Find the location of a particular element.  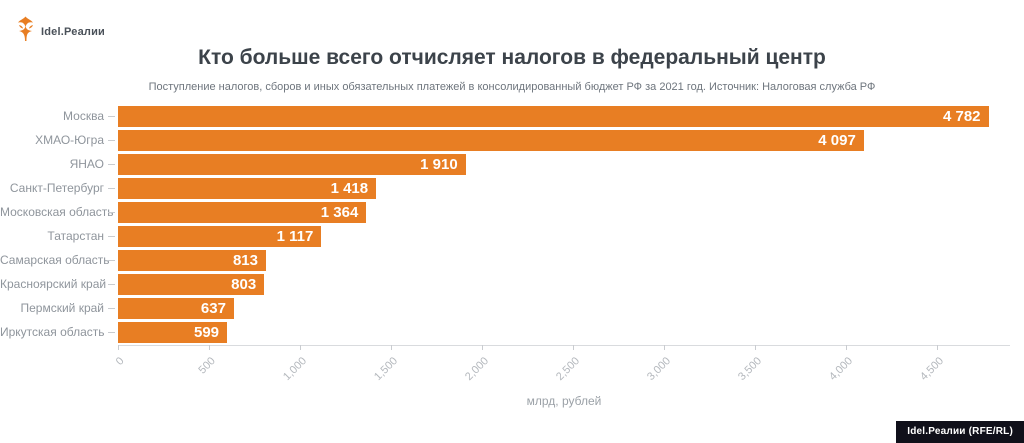

x-axis-tick-label: 4,500 is located at coordinates (931, 369).